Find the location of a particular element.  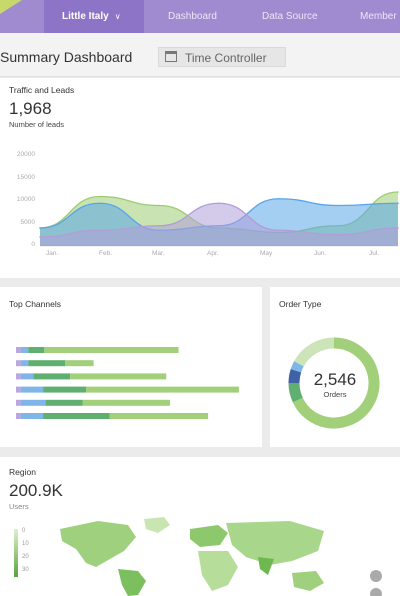

map-africa is located at coordinates (218, 571).